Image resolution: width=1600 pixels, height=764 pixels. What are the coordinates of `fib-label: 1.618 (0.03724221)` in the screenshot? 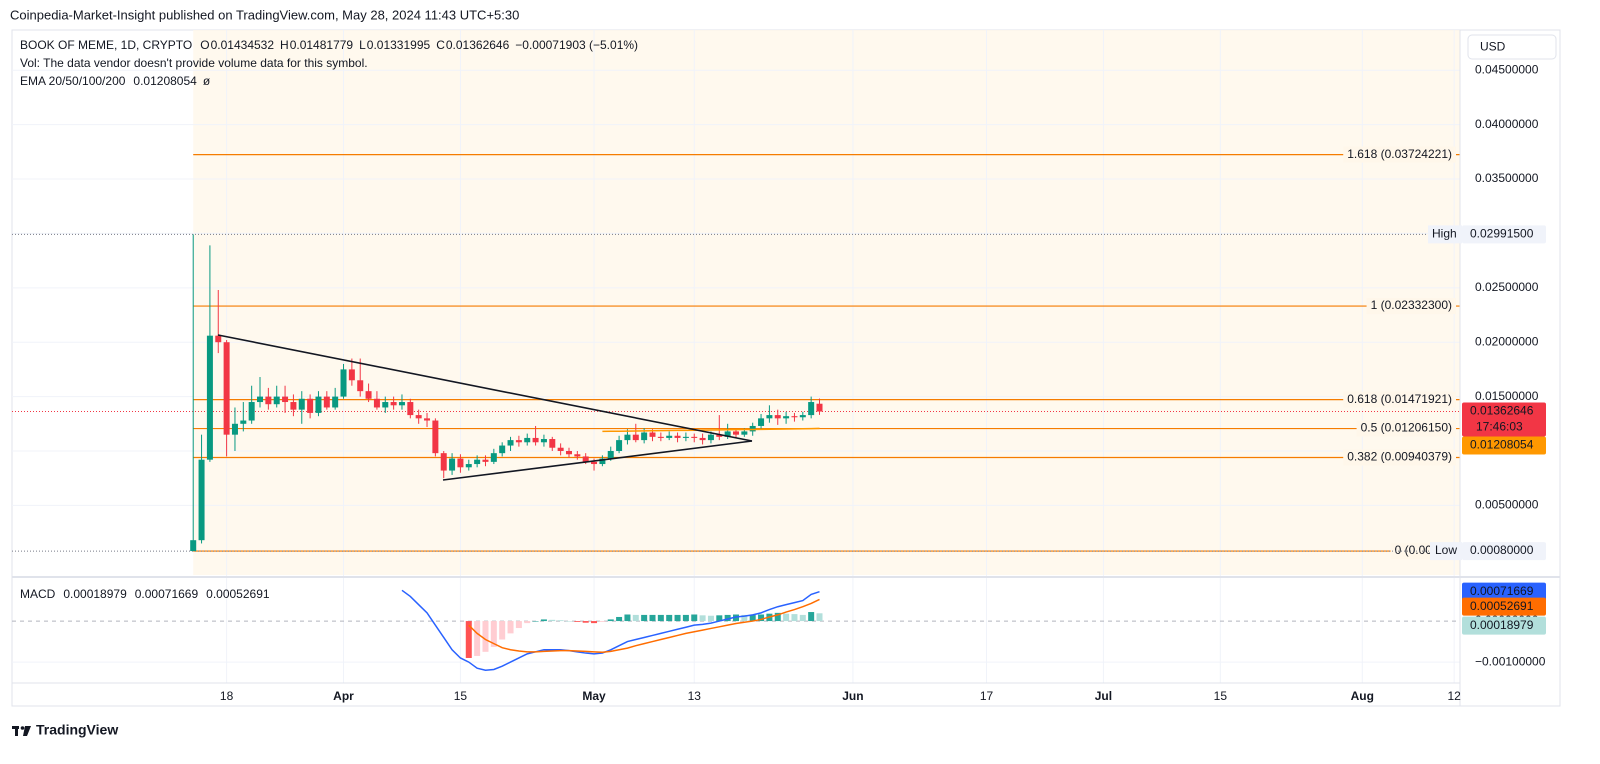 It's located at (1399, 154).